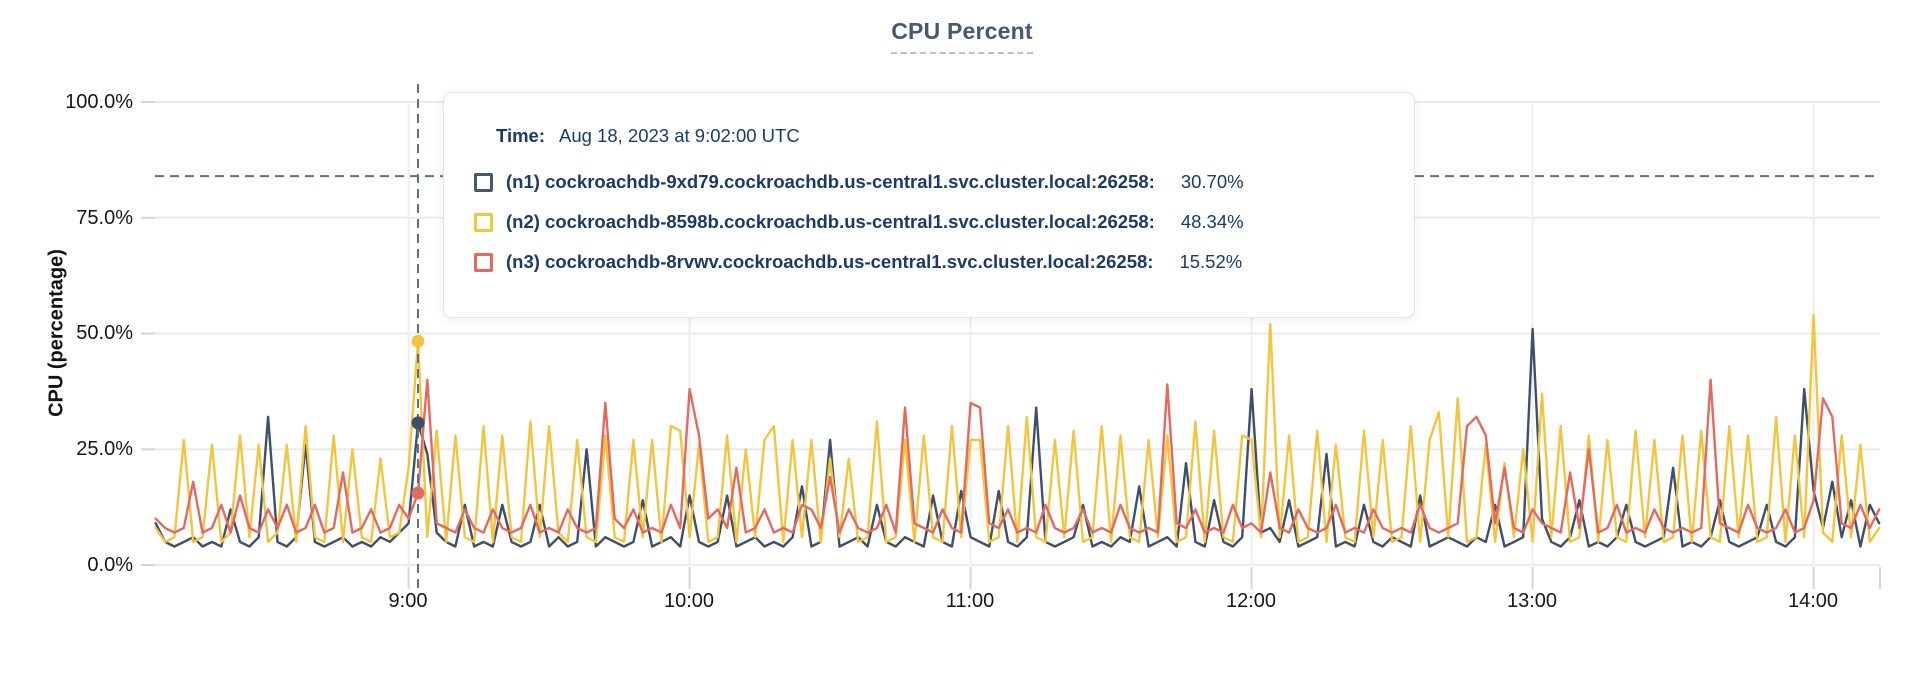  I want to click on y-tick-100: 100.0%, so click(99, 102).